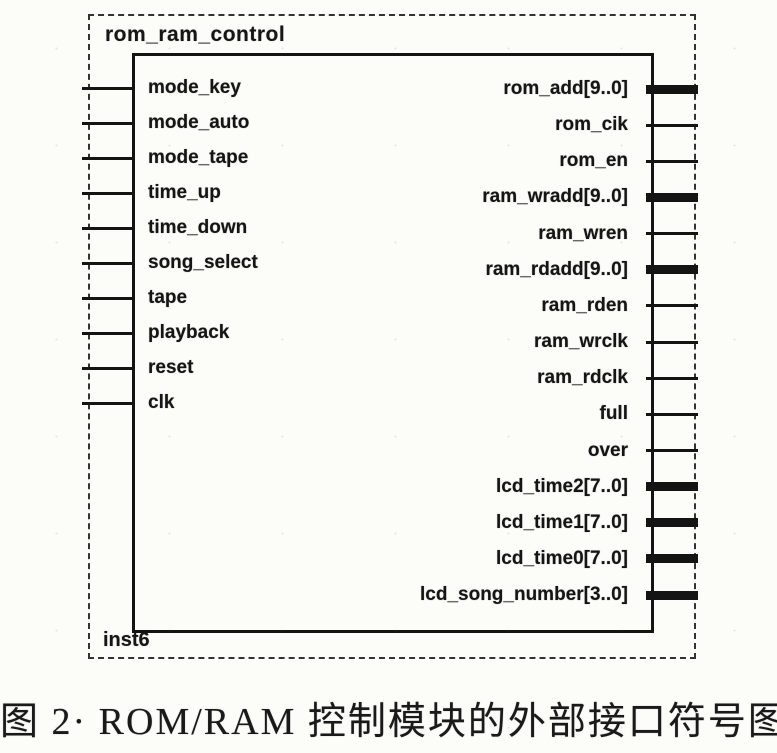  Describe the element at coordinates (198, 157) in the screenshot. I see `input-port-label: mode_tape` at that location.